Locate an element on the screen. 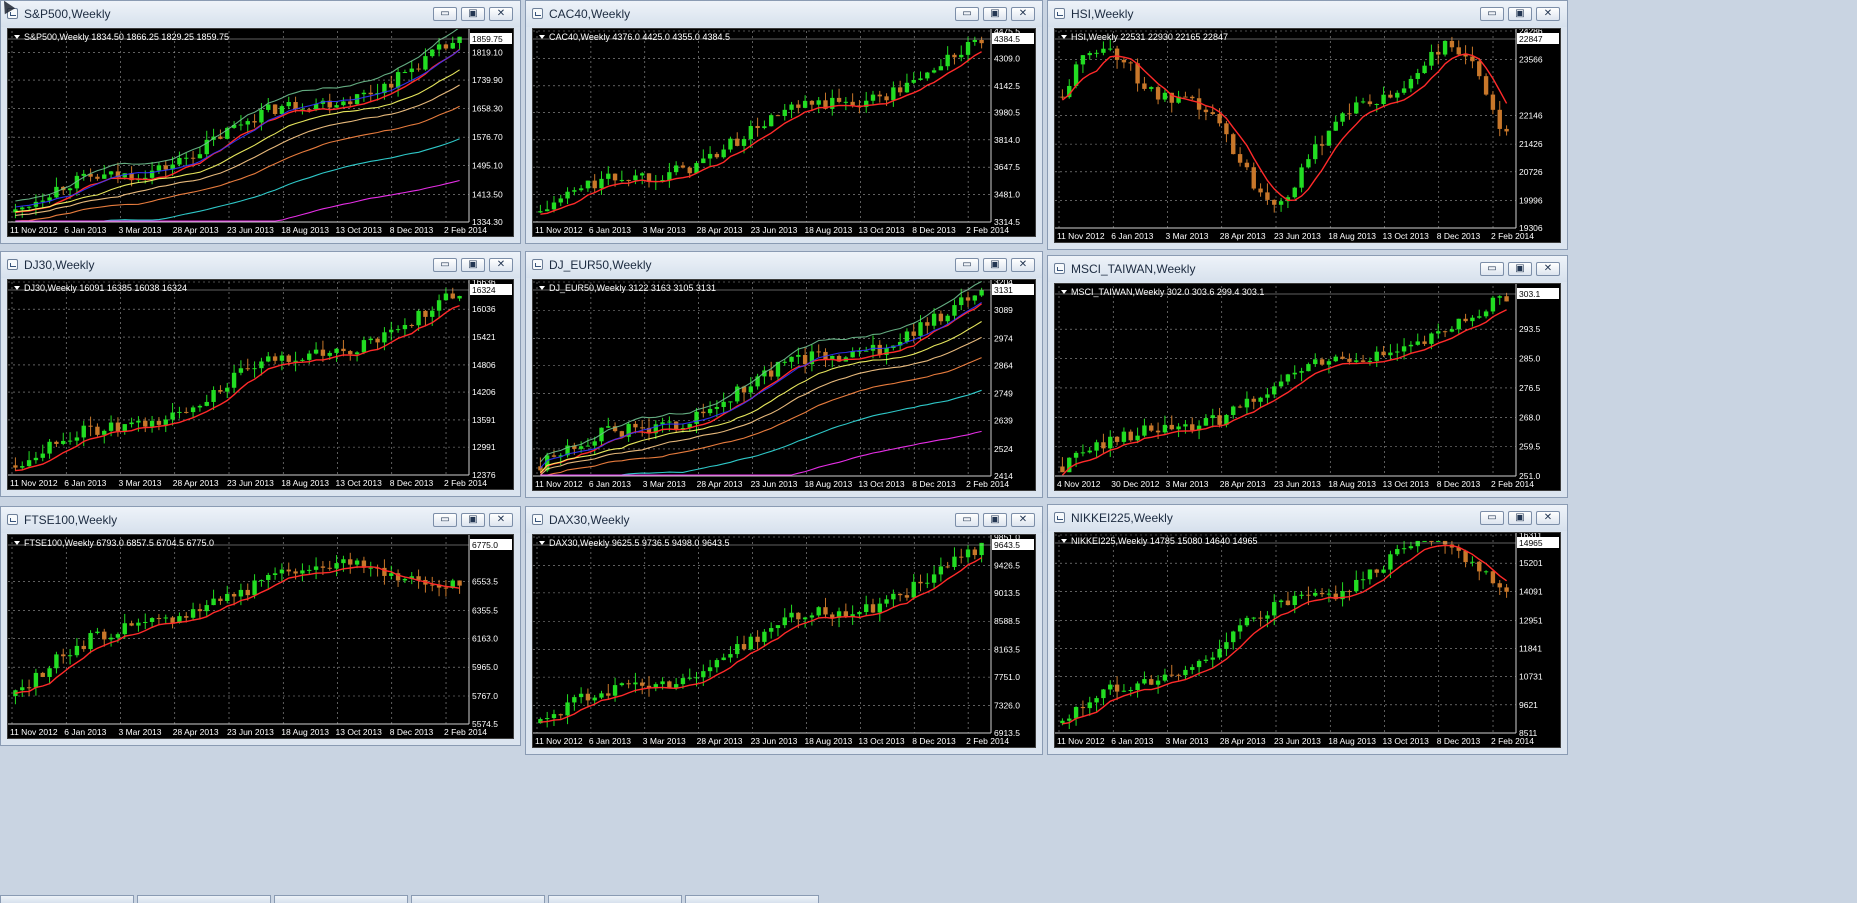 This screenshot has width=1857, height=903. title-bar: DAX30,Weekly ▭ ▣ ✕ is located at coordinates (784, 520).